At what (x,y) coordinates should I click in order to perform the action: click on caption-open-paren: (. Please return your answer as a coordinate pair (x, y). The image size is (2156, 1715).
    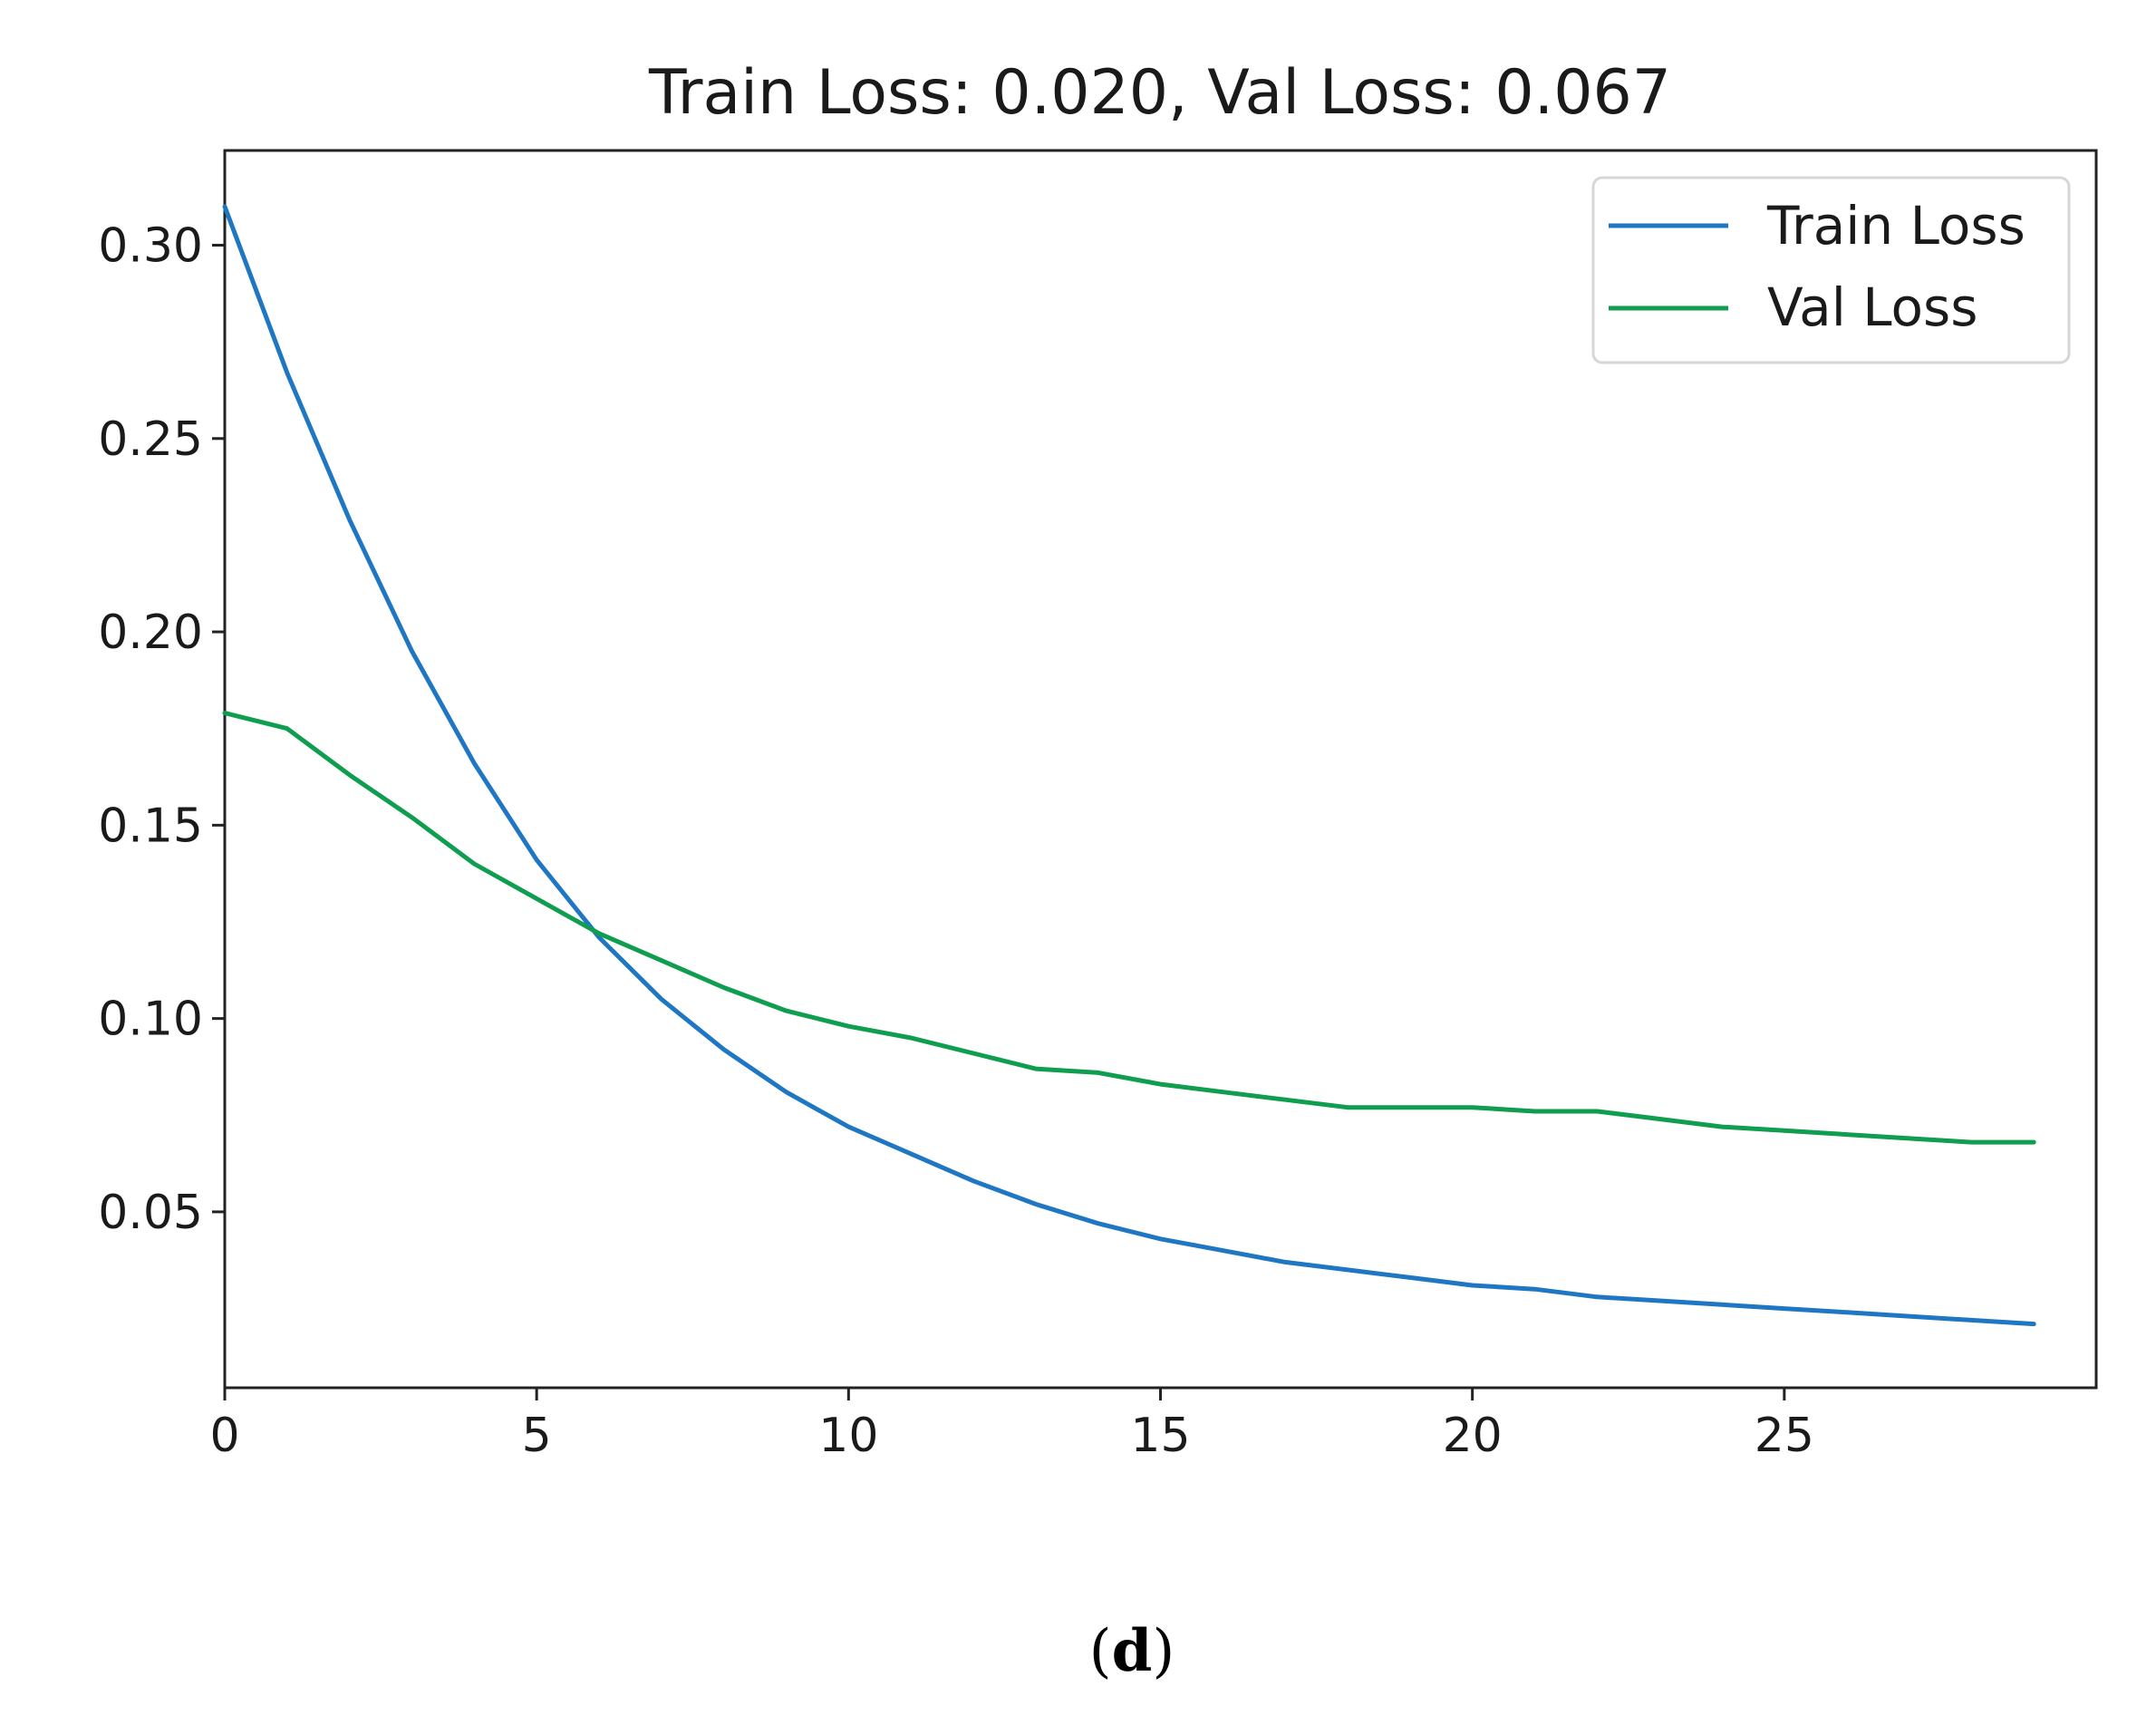
    Looking at the image, I should click on (1100, 1651).